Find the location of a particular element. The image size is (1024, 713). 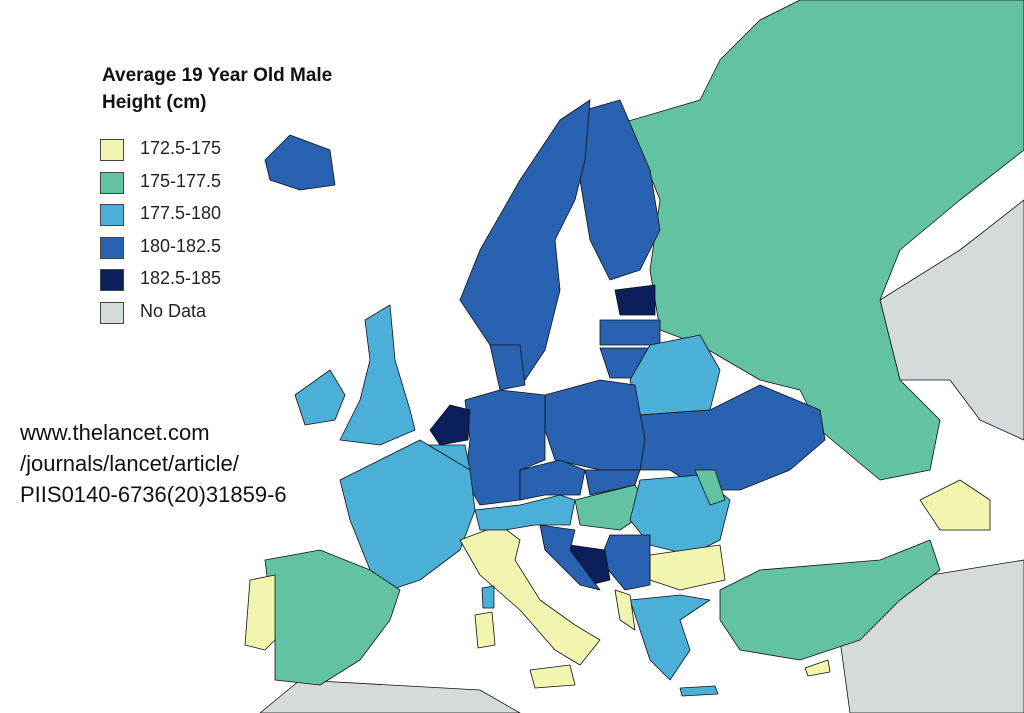

source-line: /journals/lancet/article/ is located at coordinates (129, 463).